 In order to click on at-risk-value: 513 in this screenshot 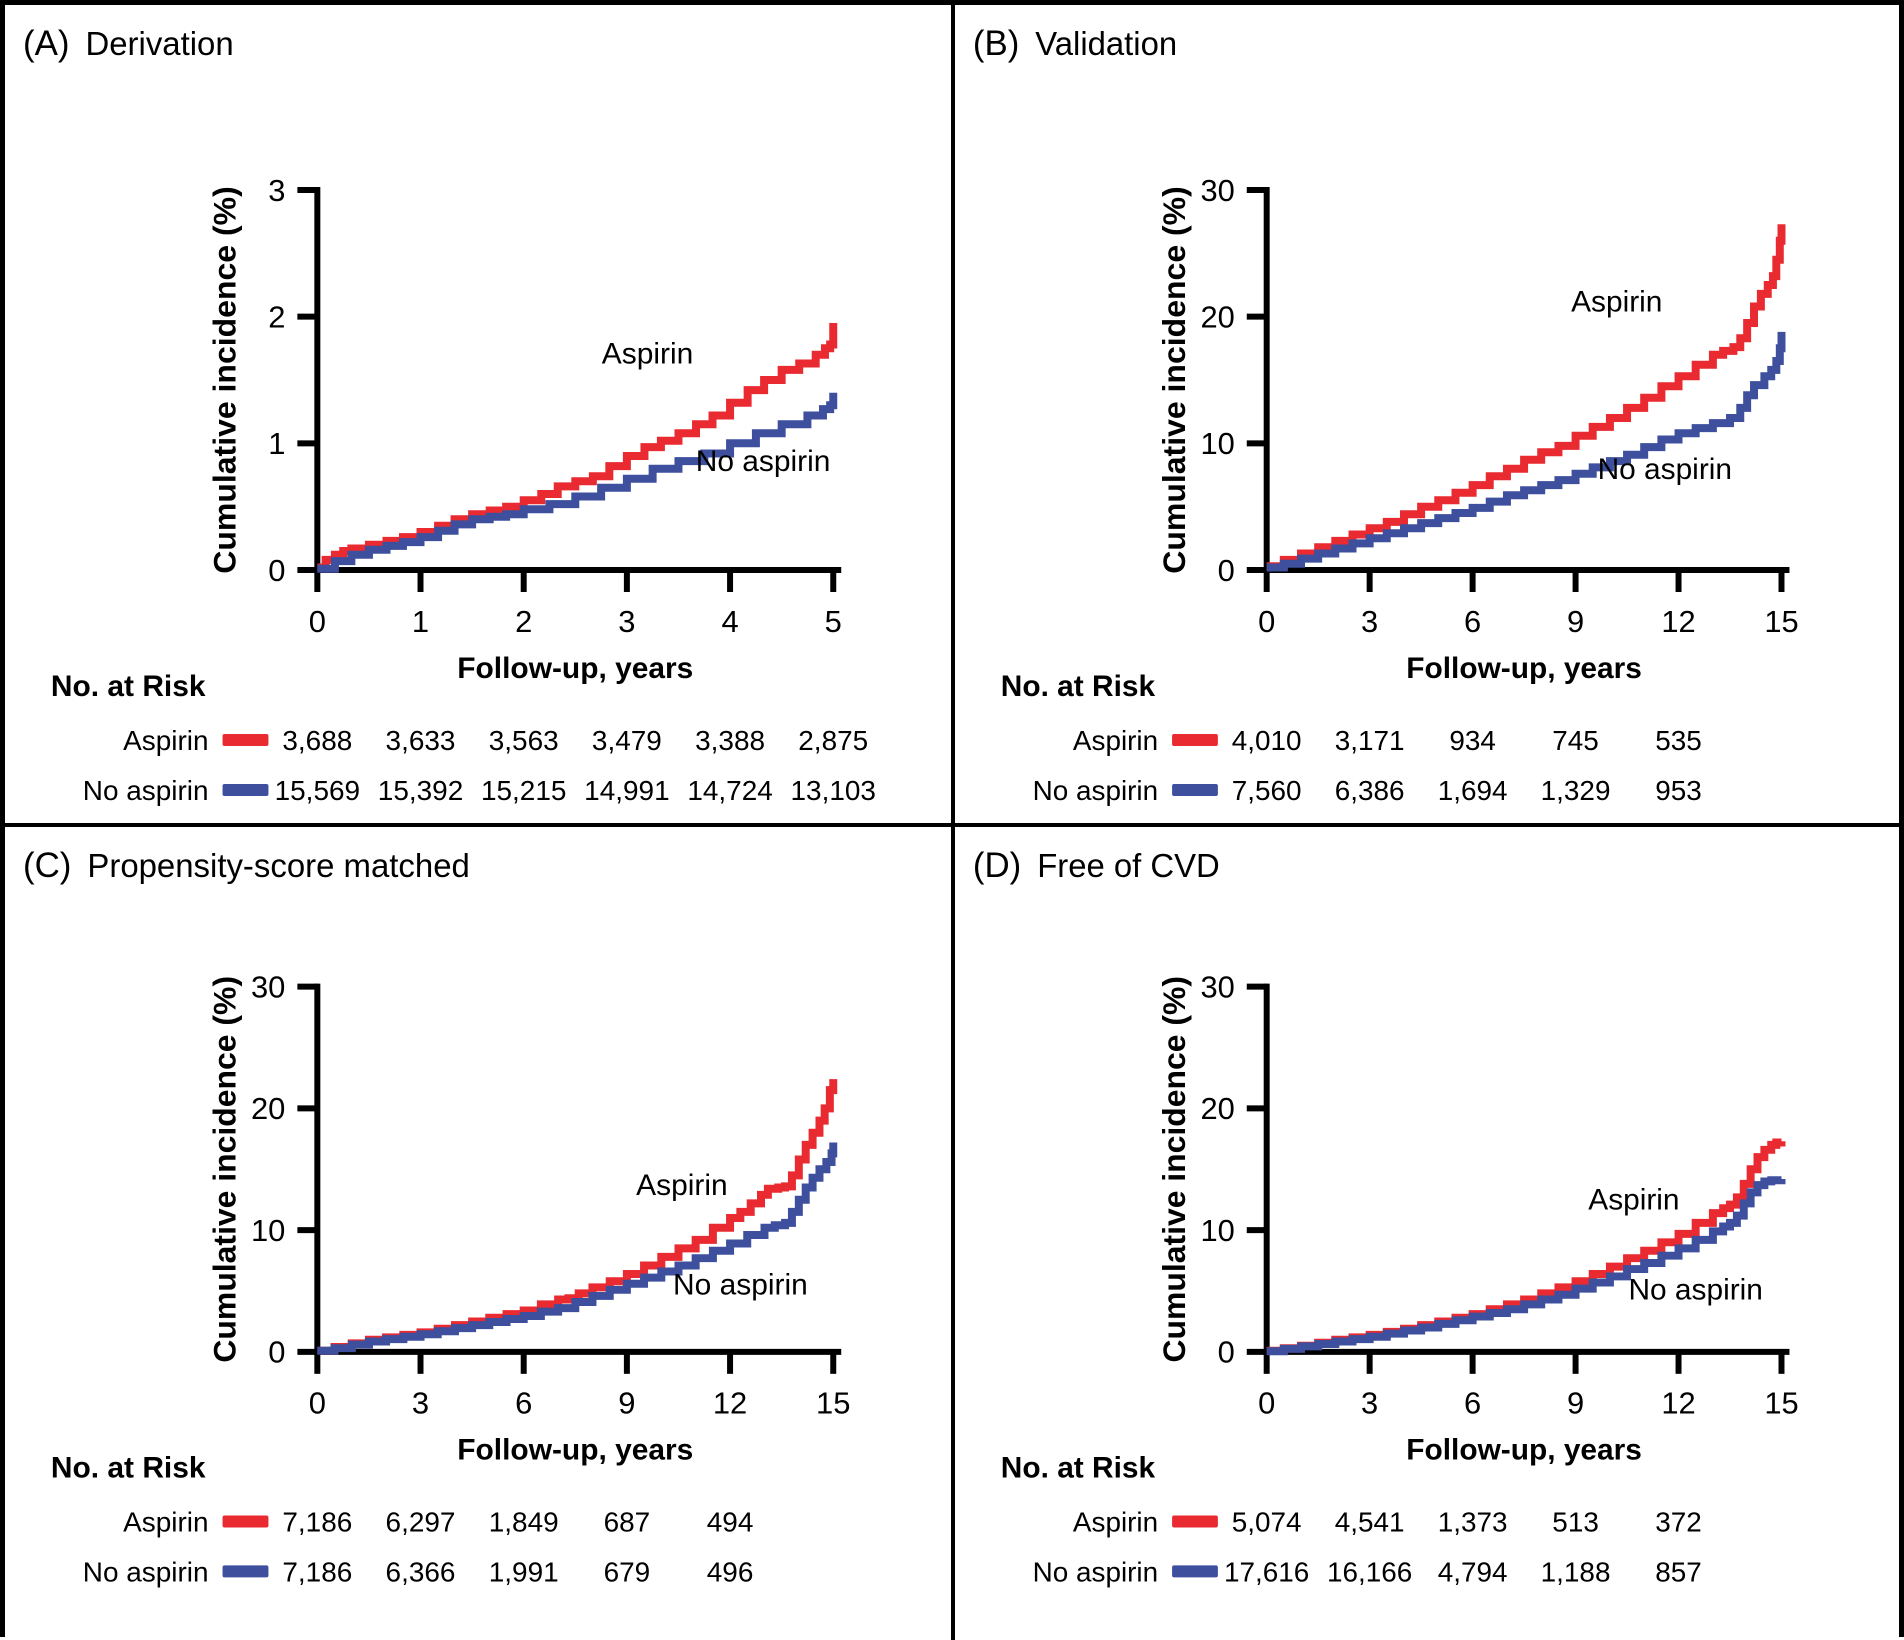, I will do `click(1575, 1521)`.